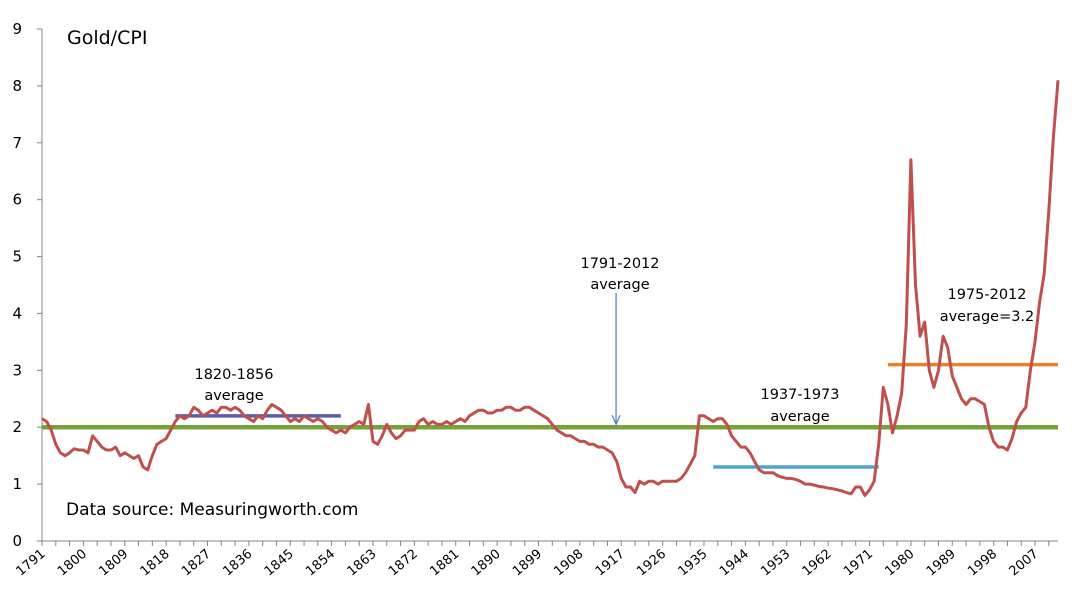  Describe the element at coordinates (734, 563) in the screenshot. I see `x-tick-label: 1944` at that location.